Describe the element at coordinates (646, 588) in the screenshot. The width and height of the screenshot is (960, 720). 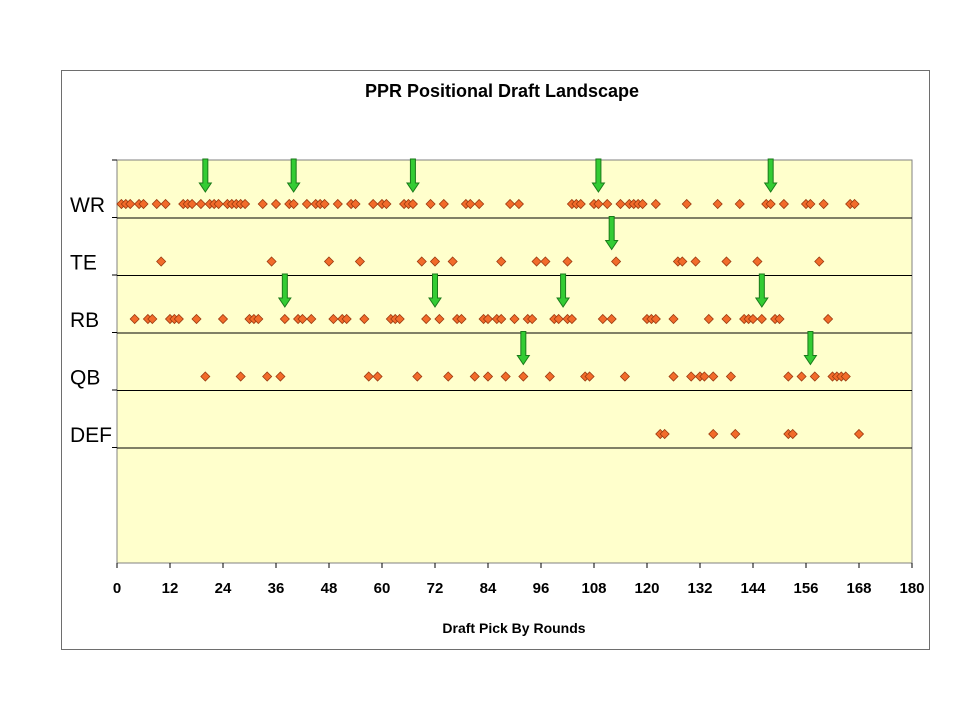
I see `x-tick-label: 120` at that location.